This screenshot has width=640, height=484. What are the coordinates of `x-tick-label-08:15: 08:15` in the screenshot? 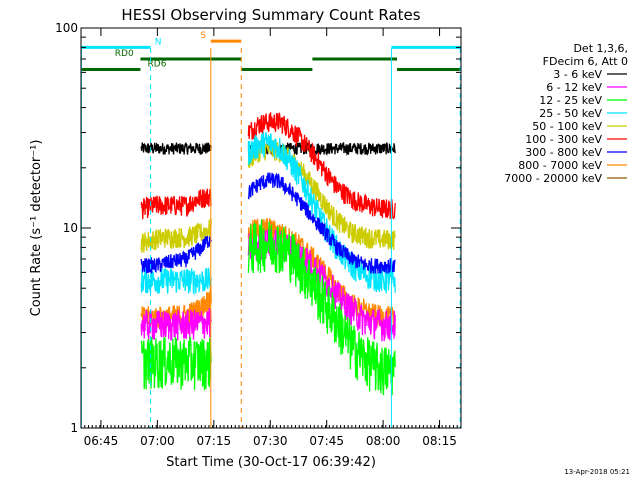 It's located at (439, 441).